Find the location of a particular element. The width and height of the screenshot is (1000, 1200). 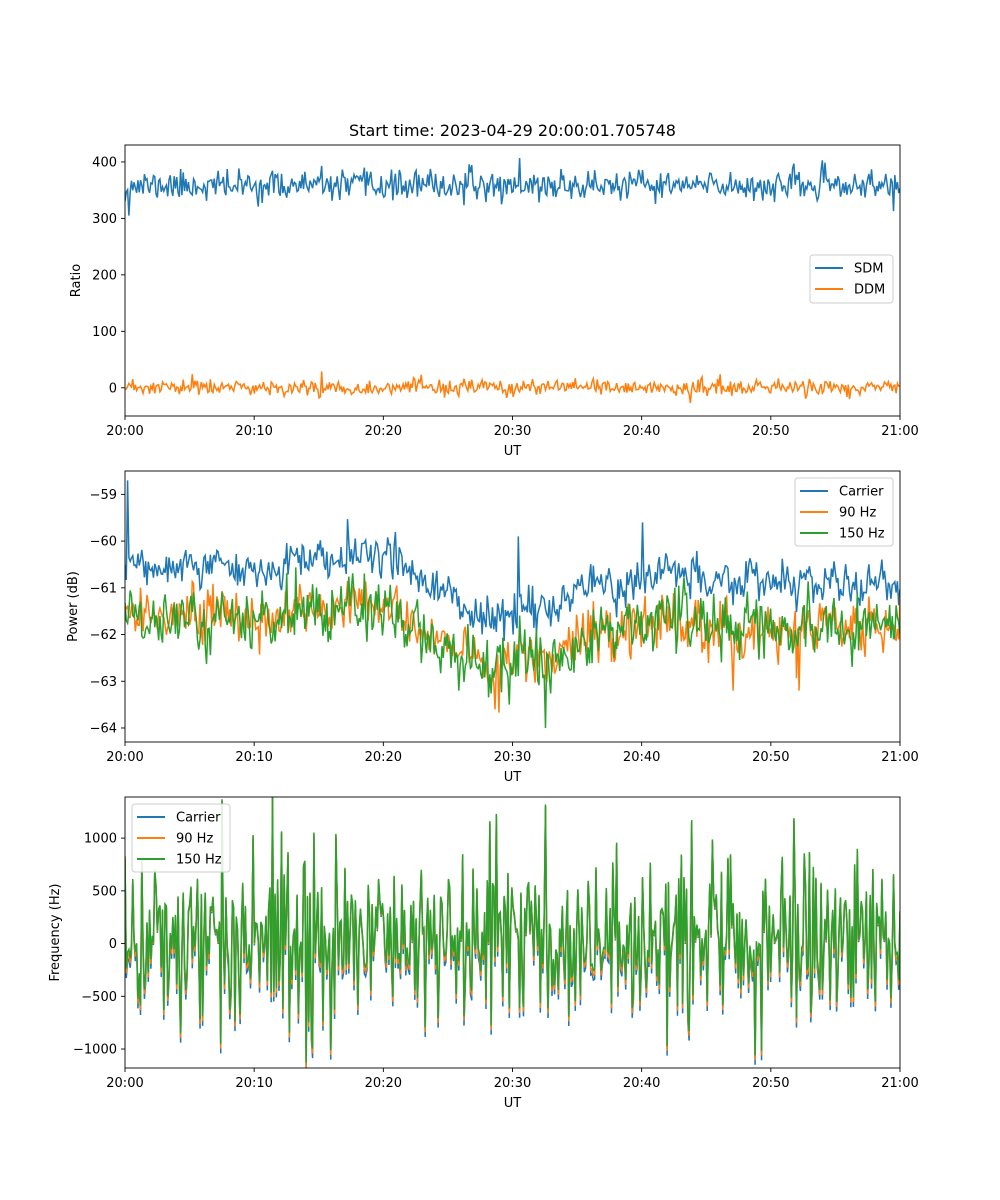

series-line-ddm is located at coordinates (512, 387).